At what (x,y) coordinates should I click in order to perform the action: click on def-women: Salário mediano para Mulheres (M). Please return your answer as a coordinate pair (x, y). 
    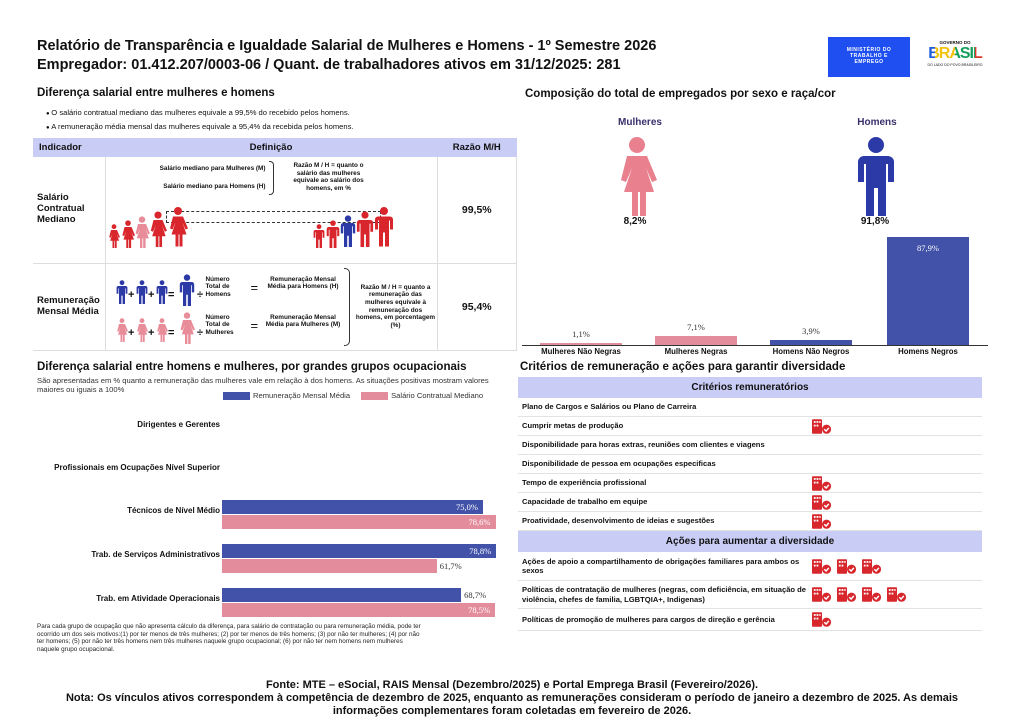
    Looking at the image, I should click on (212, 168).